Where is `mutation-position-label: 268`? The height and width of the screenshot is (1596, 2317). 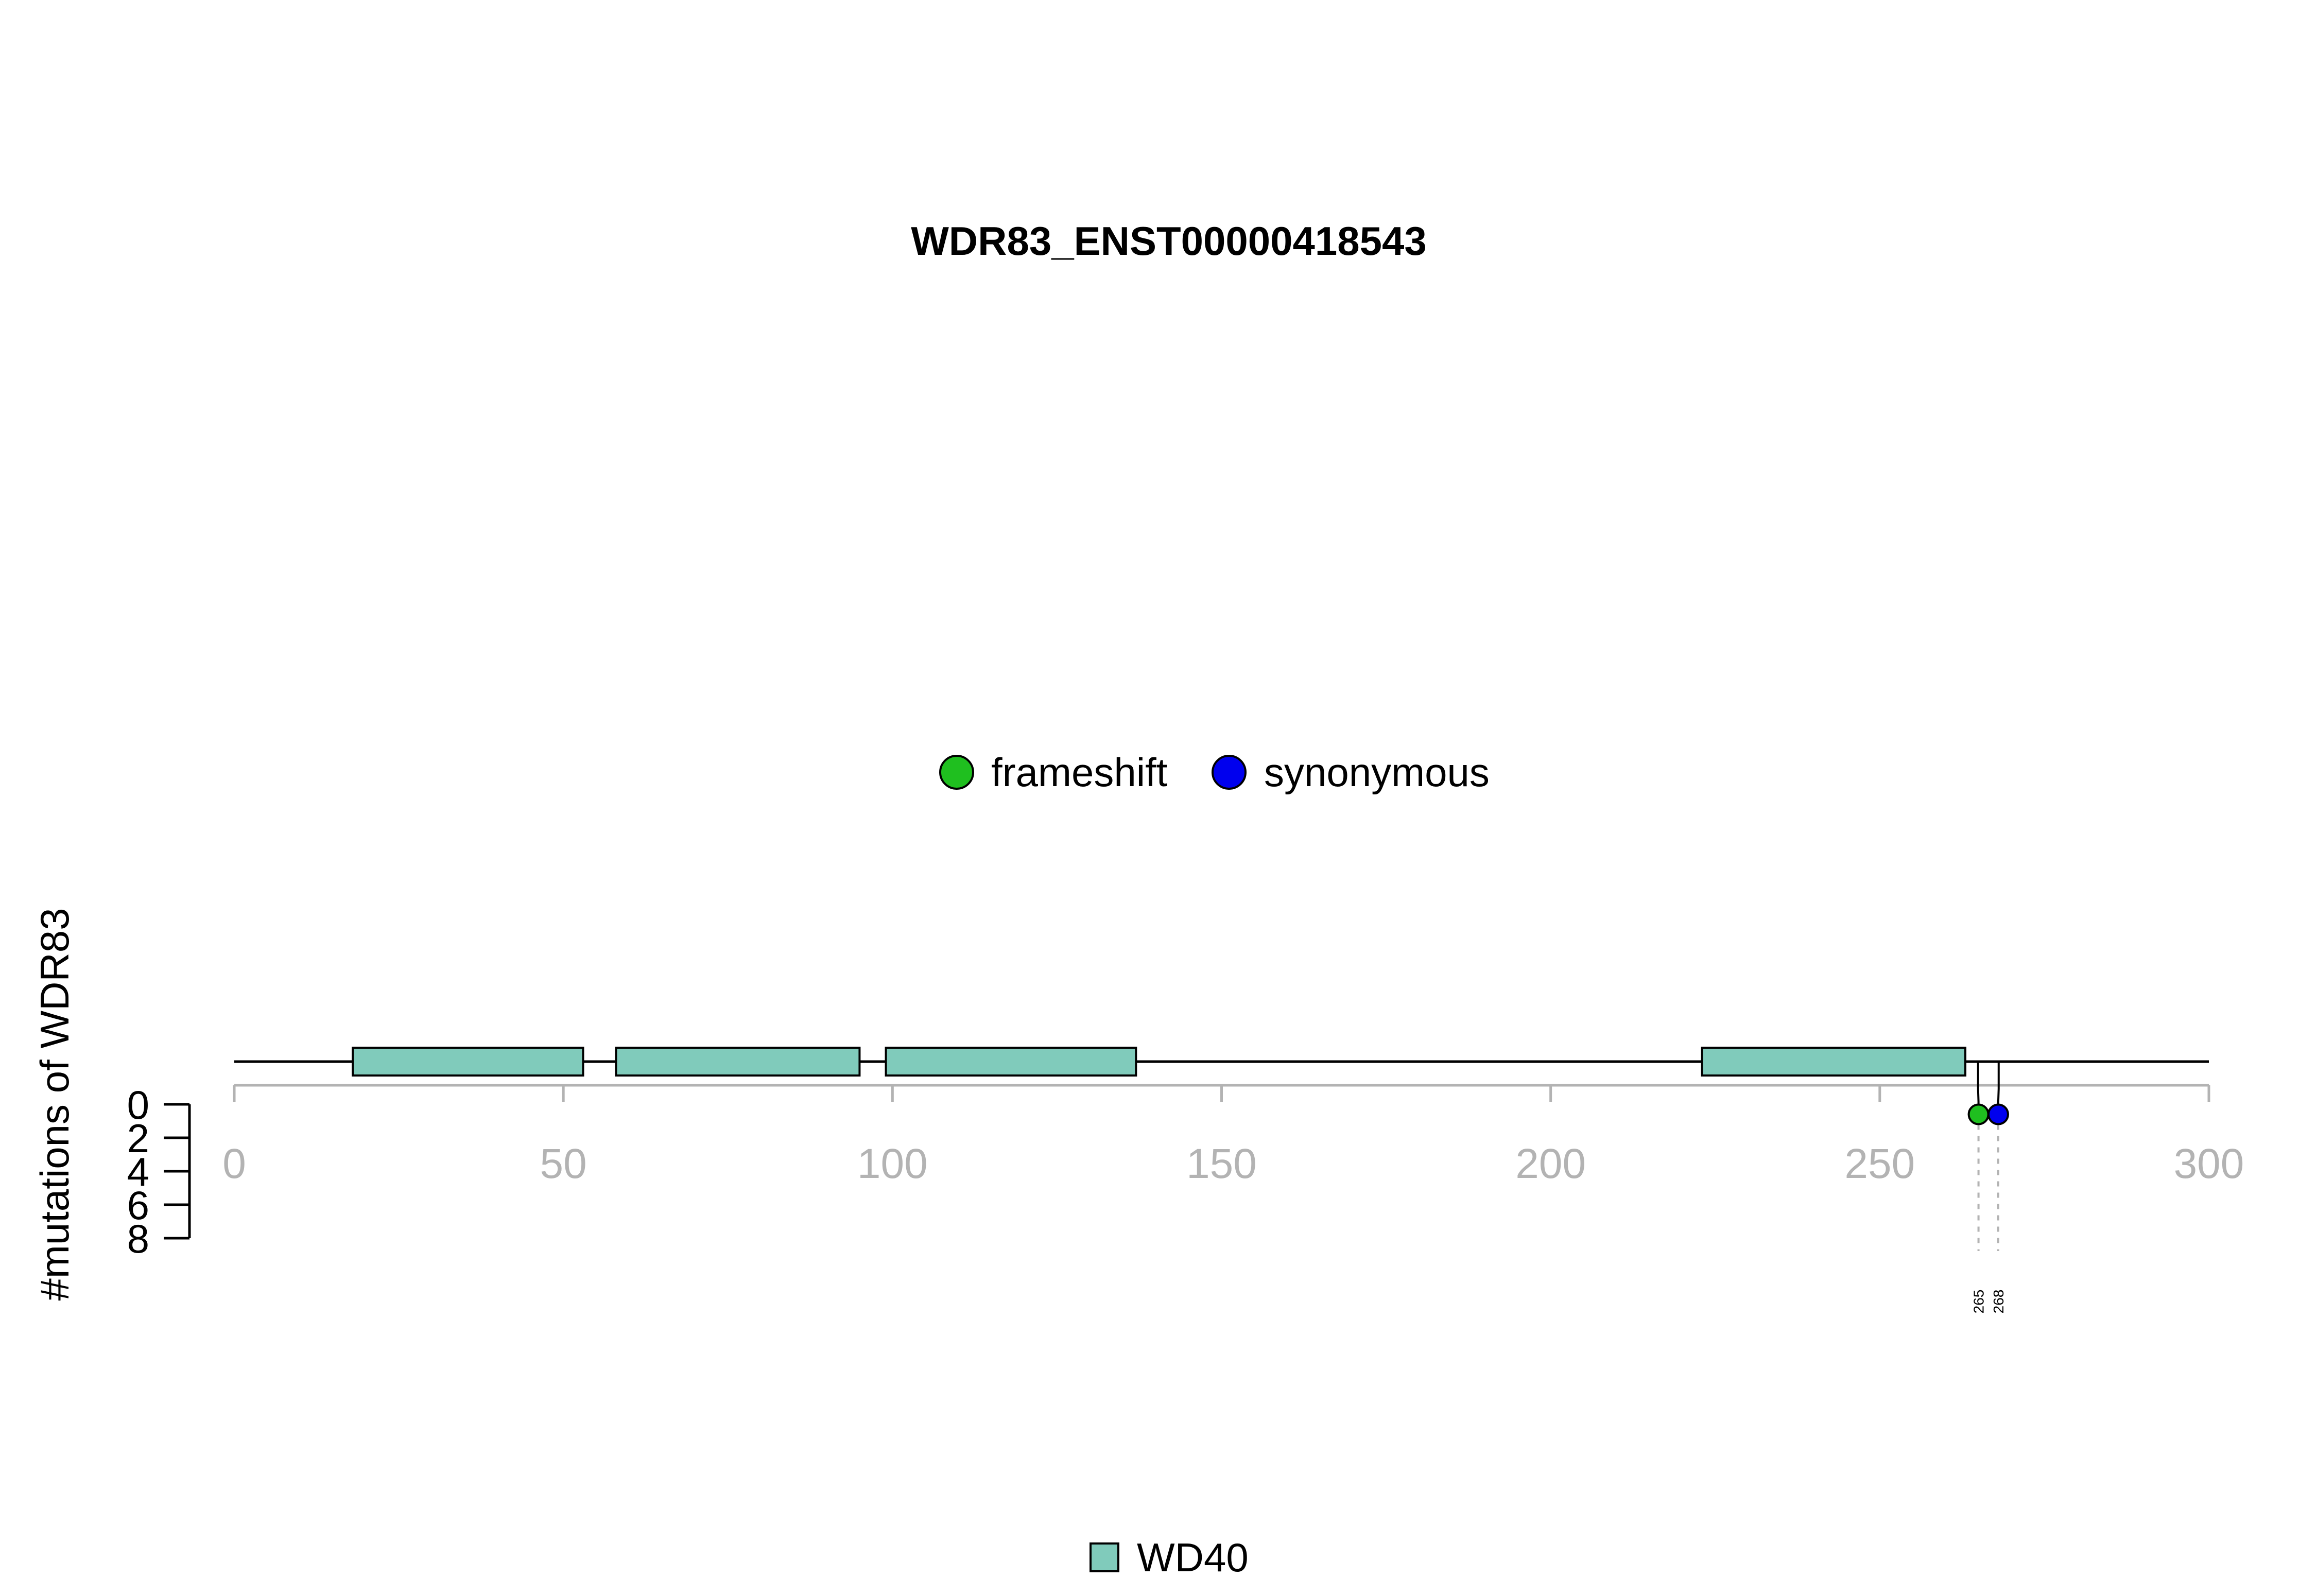 mutation-position-label: 268 is located at coordinates (1999, 1302).